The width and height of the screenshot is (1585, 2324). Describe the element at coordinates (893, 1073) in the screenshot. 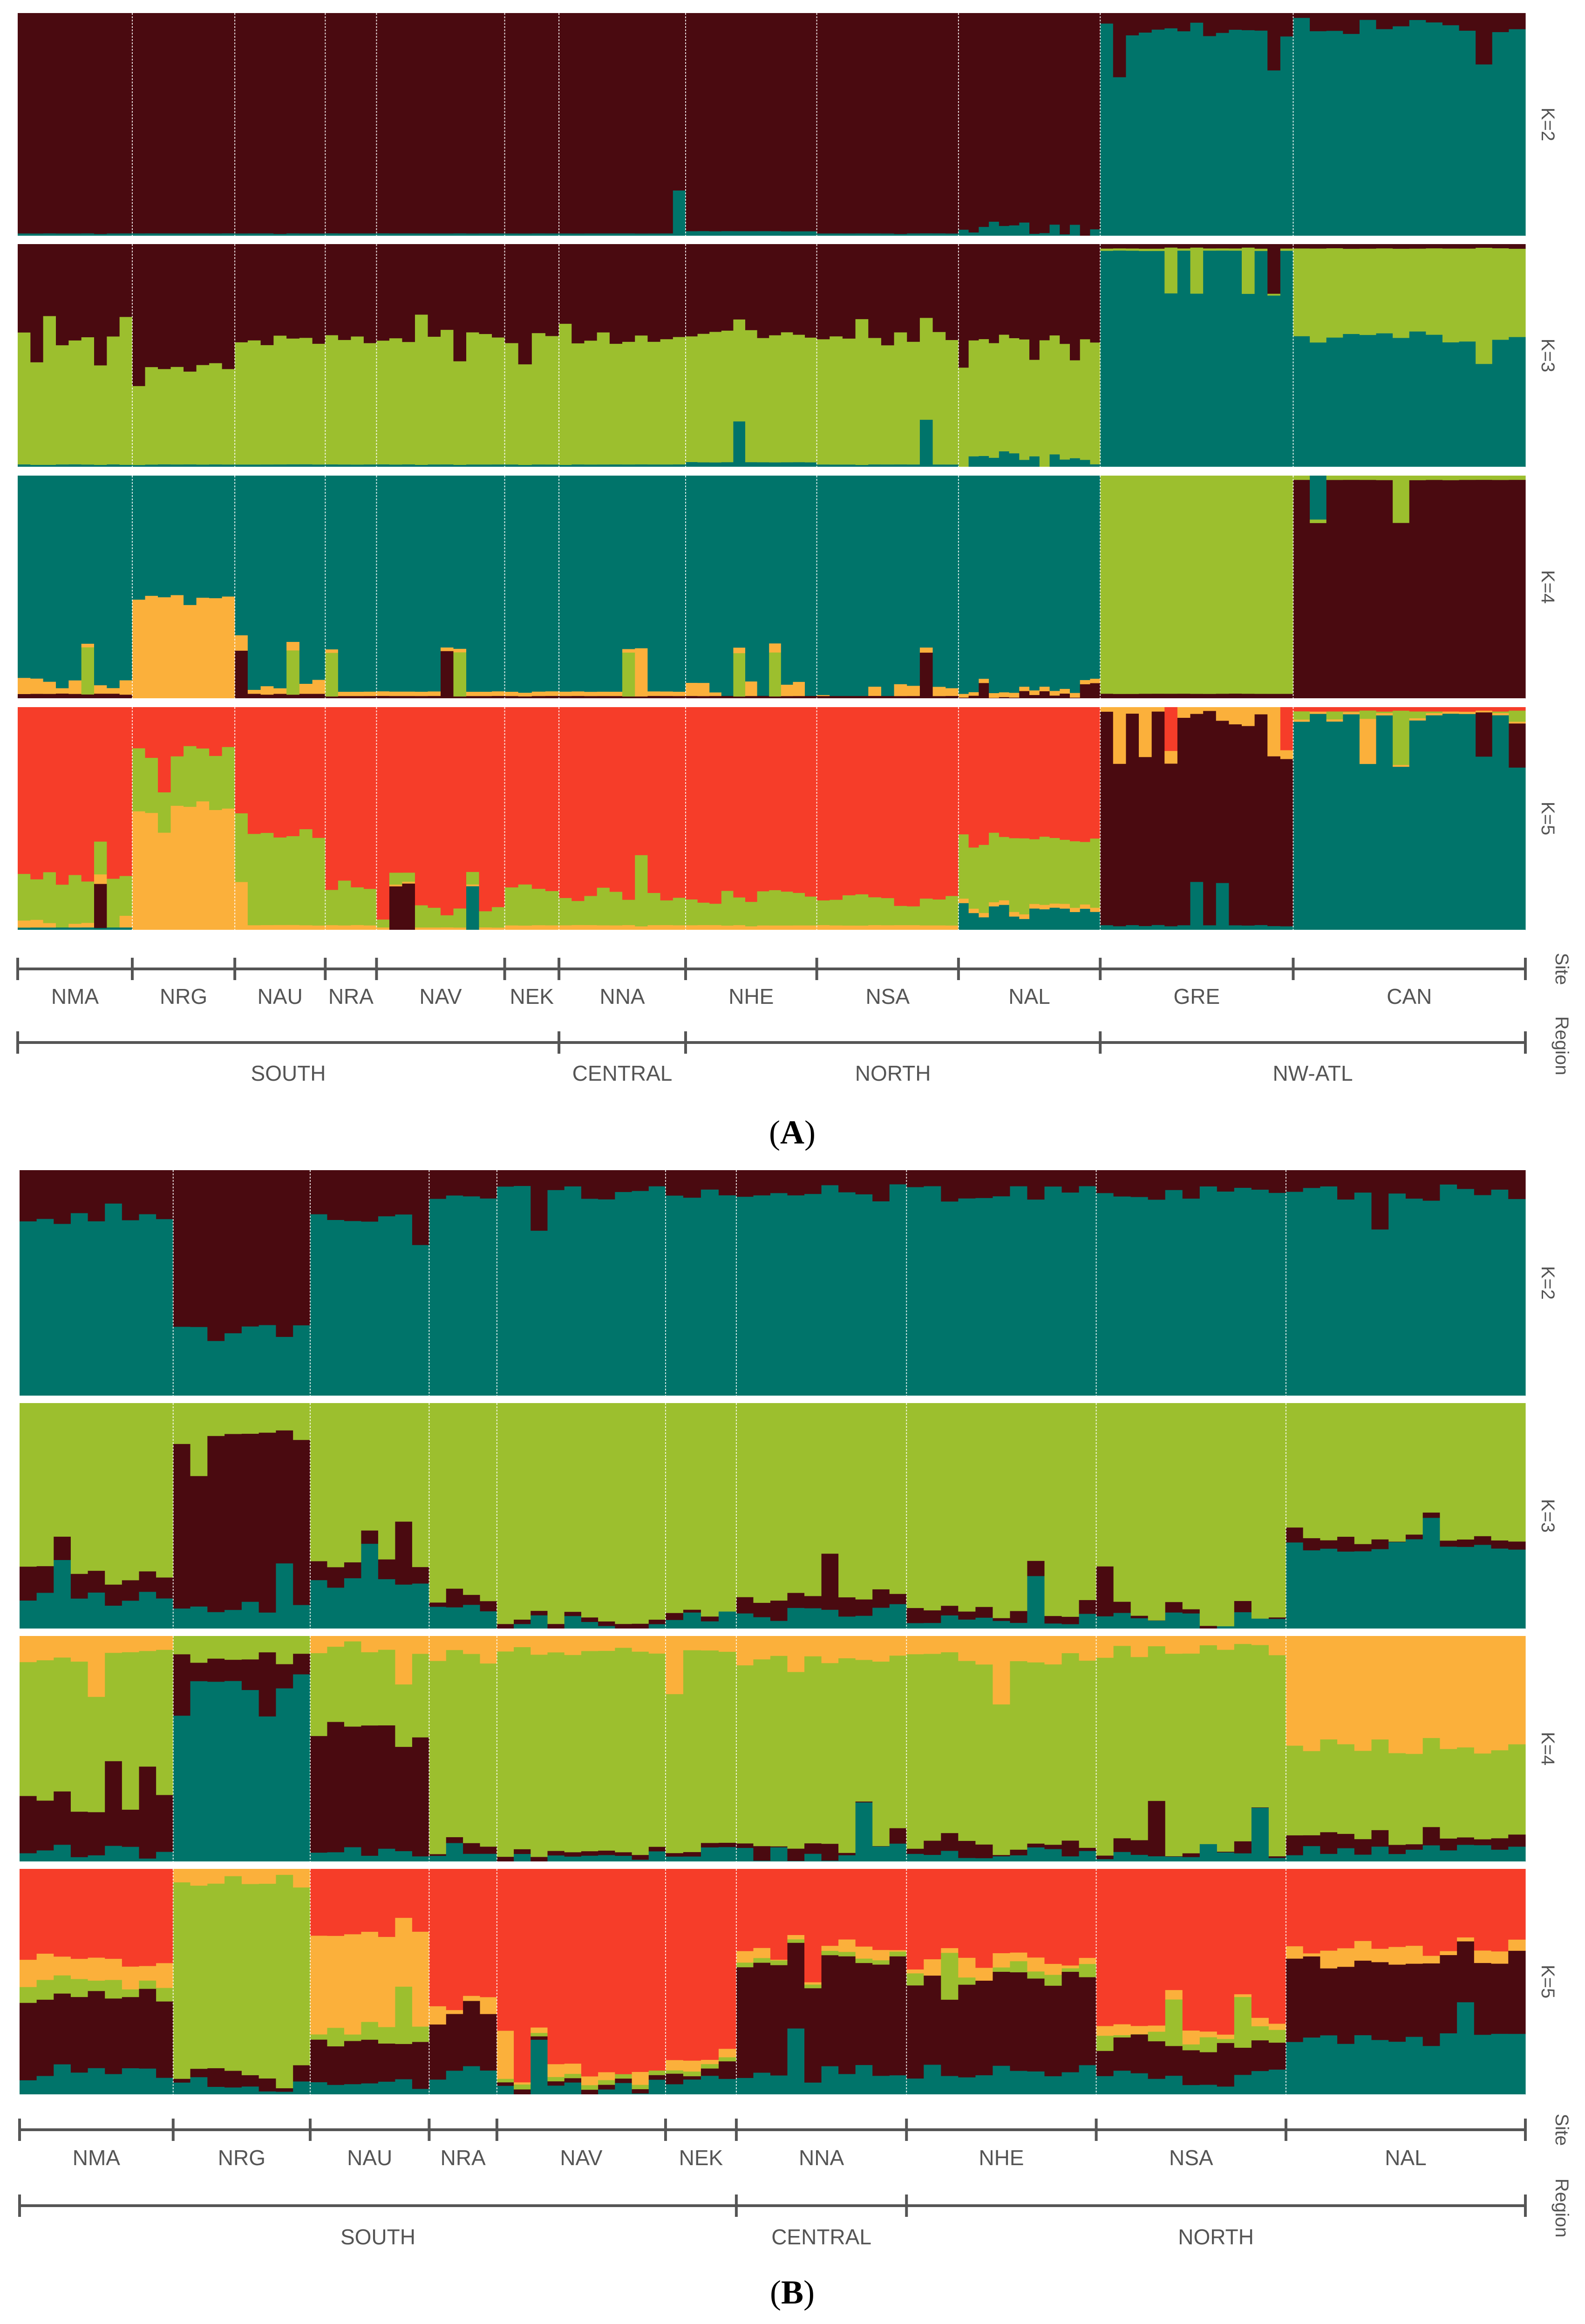

I see `region-label: NORTH` at that location.